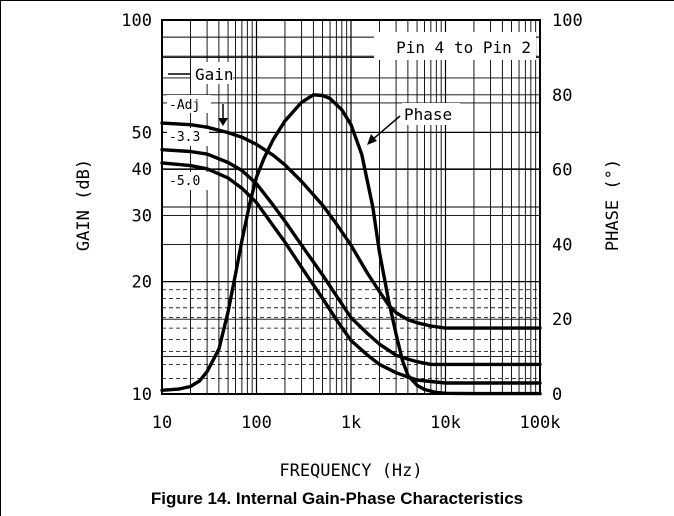 This screenshot has height=516, width=674. Describe the element at coordinates (184, 137) in the screenshot. I see `series-label-3v3: -3.3` at that location.